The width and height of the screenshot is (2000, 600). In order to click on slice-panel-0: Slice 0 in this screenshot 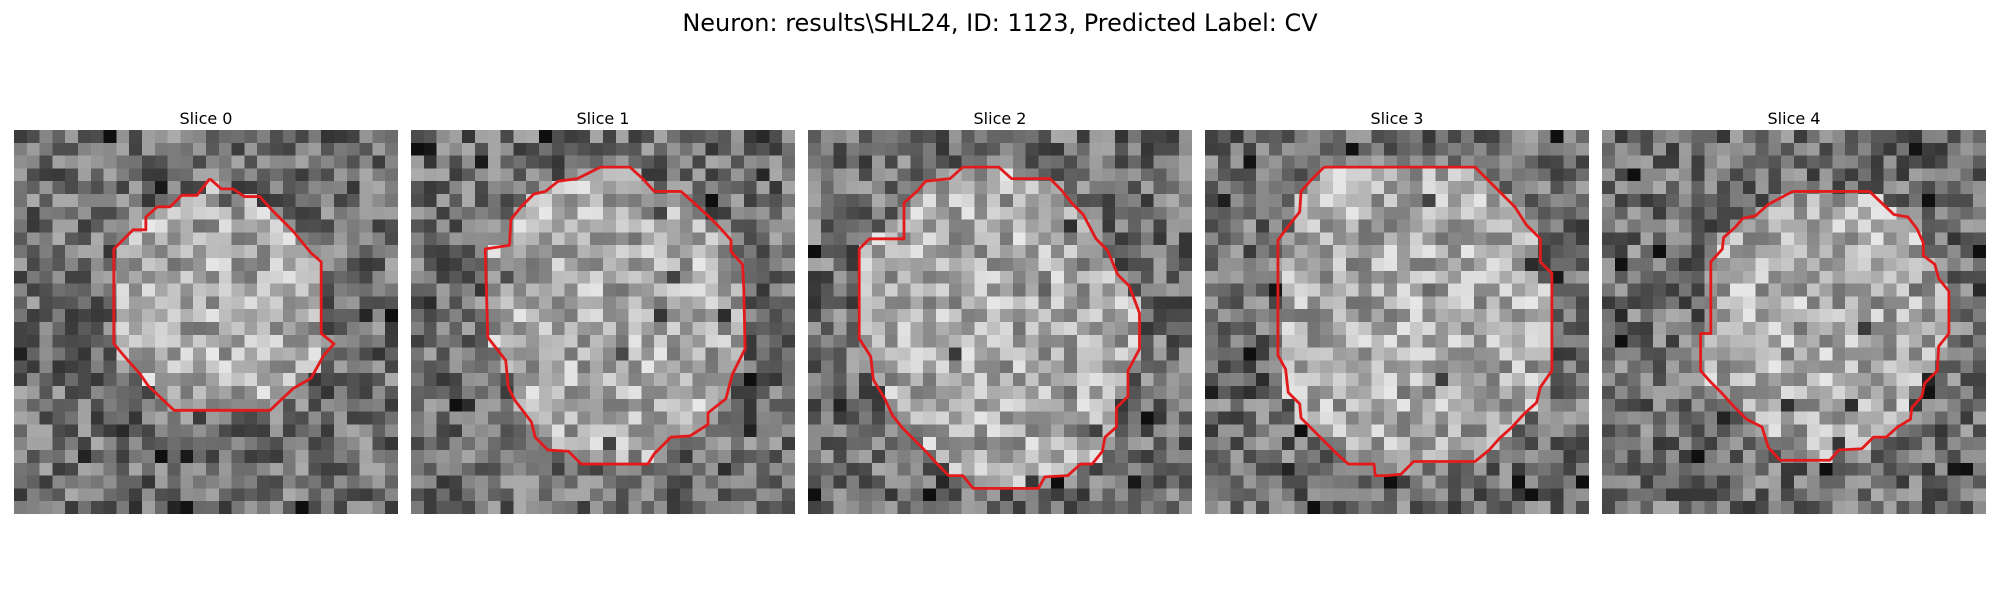, I will do `click(206, 307)`.